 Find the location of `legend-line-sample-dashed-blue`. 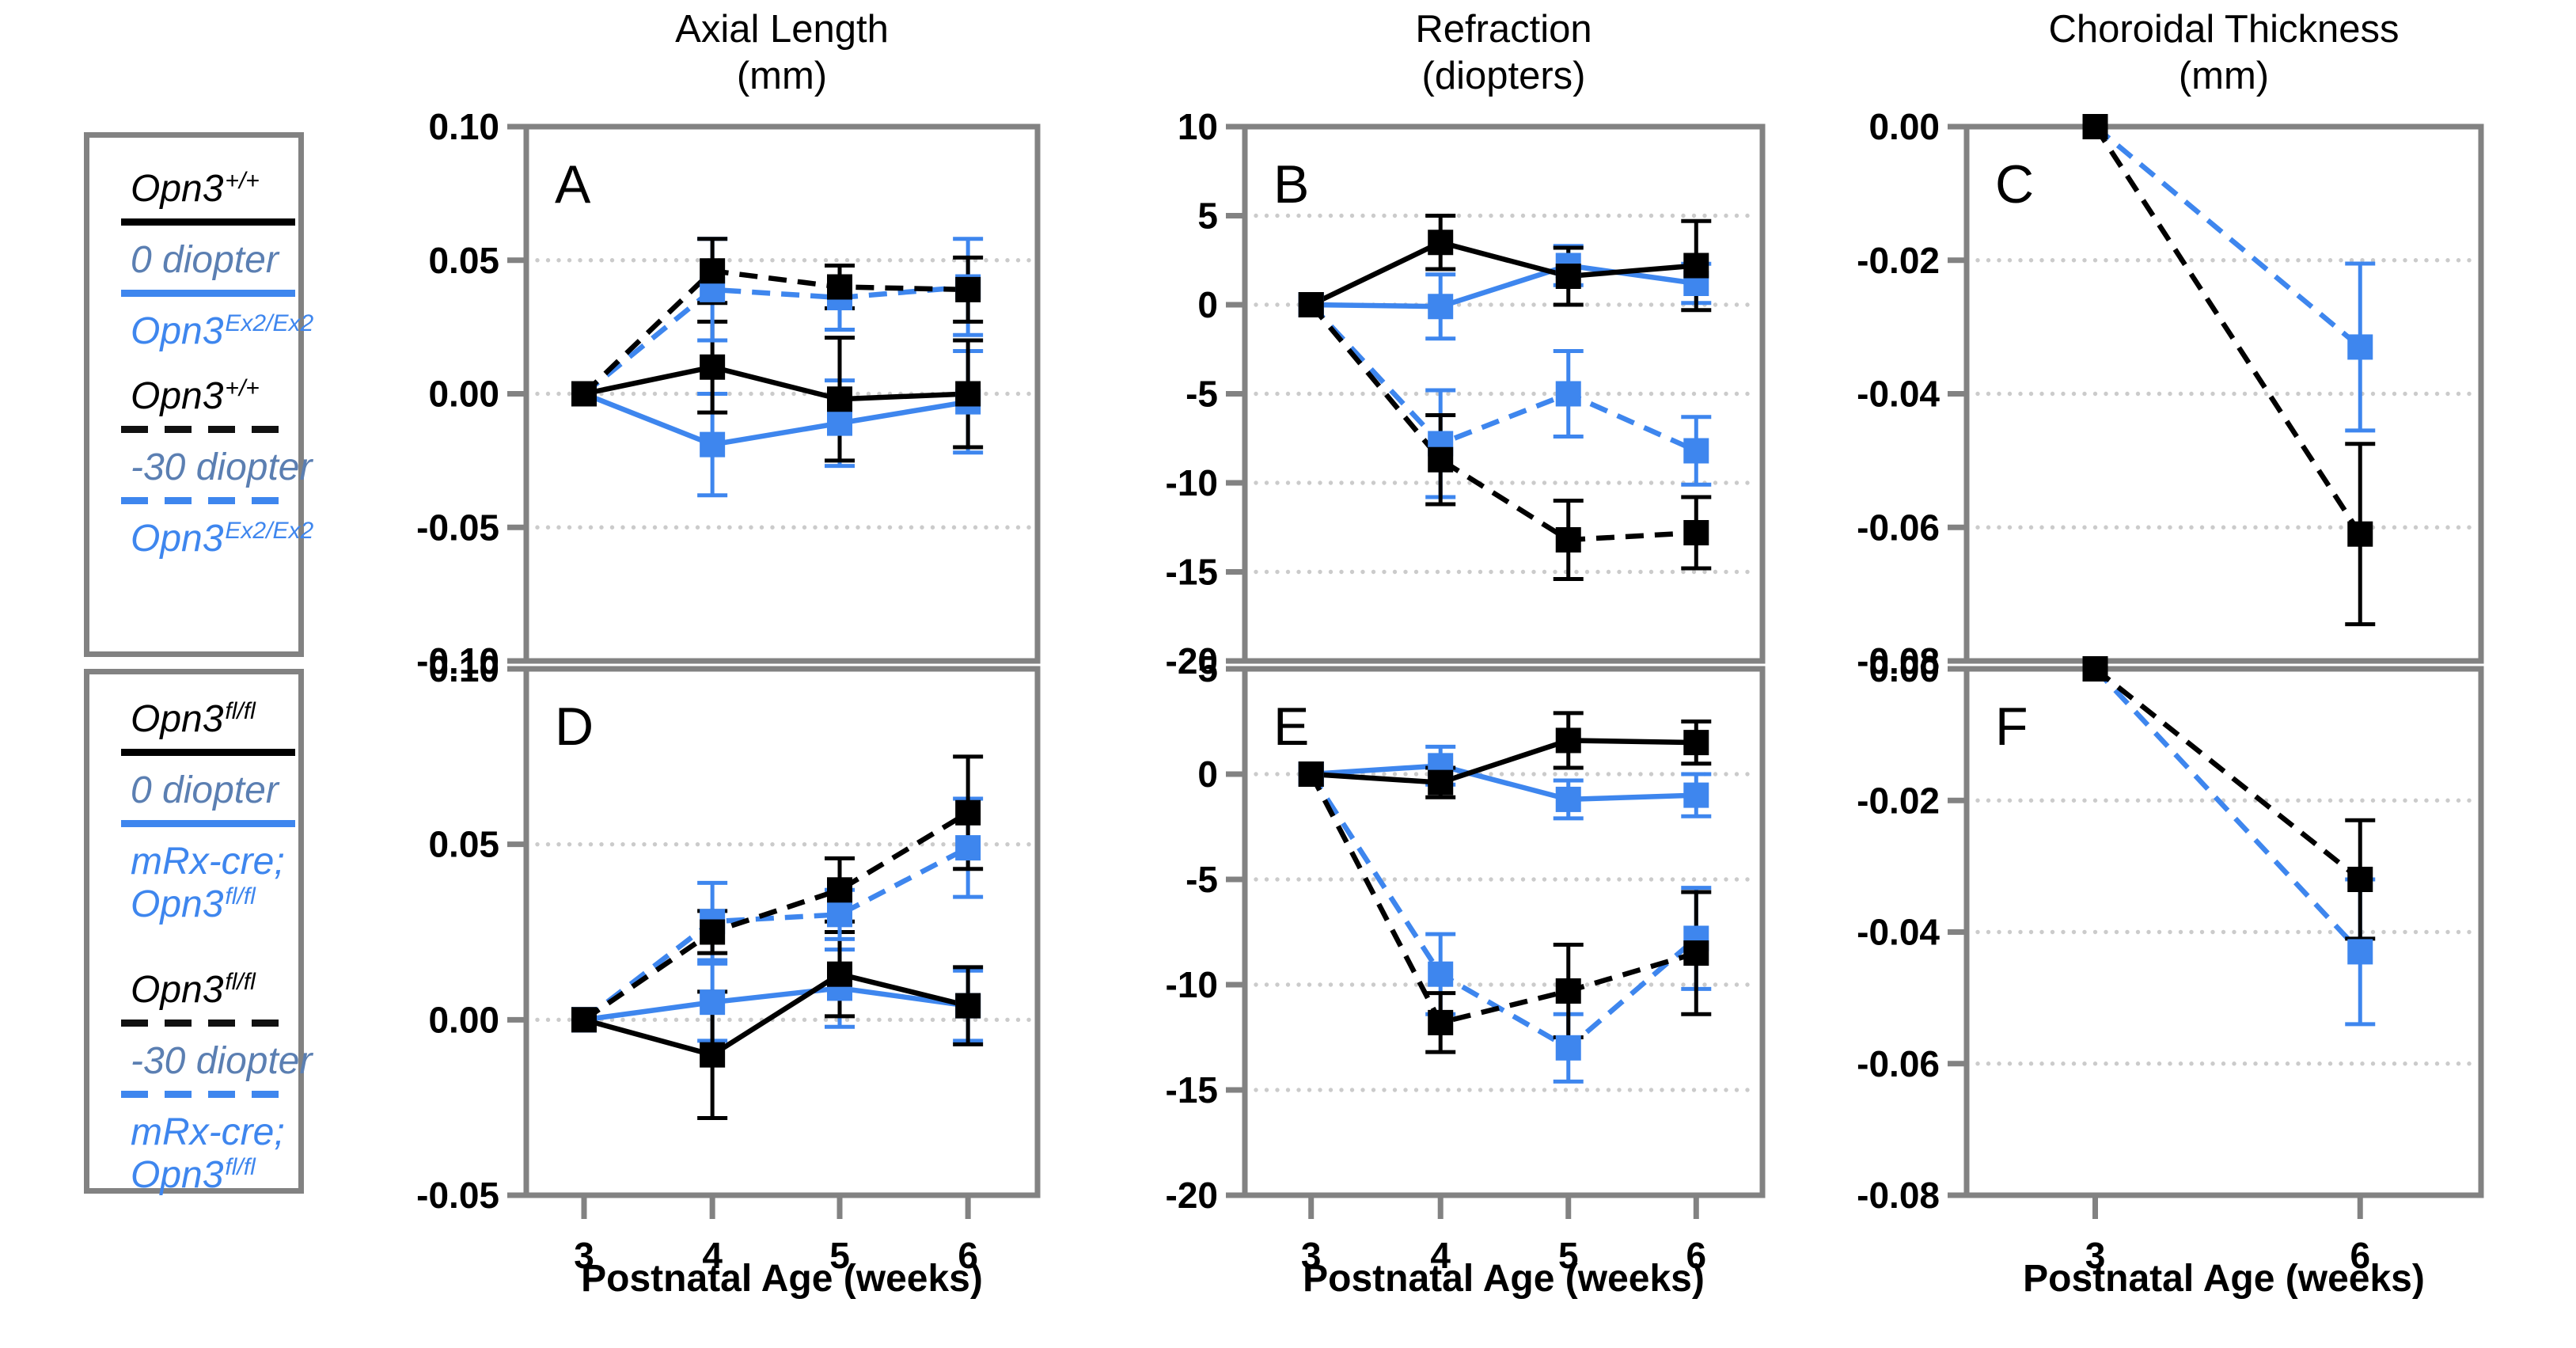

legend-line-sample-dashed-blue is located at coordinates (208, 1095).